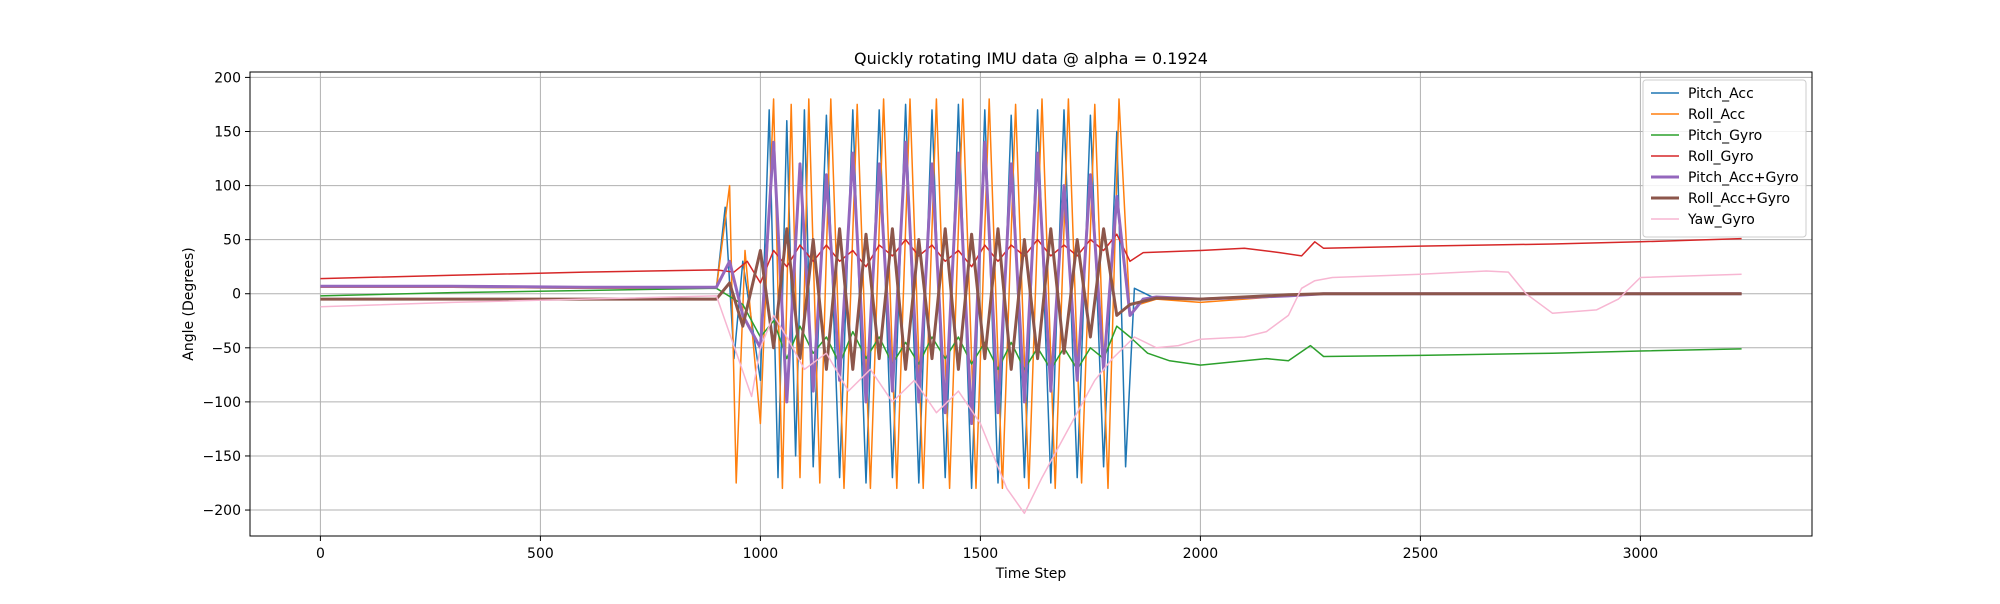 The image size is (2000, 604). I want to click on y-tick-label: 0, so click(236, 295).